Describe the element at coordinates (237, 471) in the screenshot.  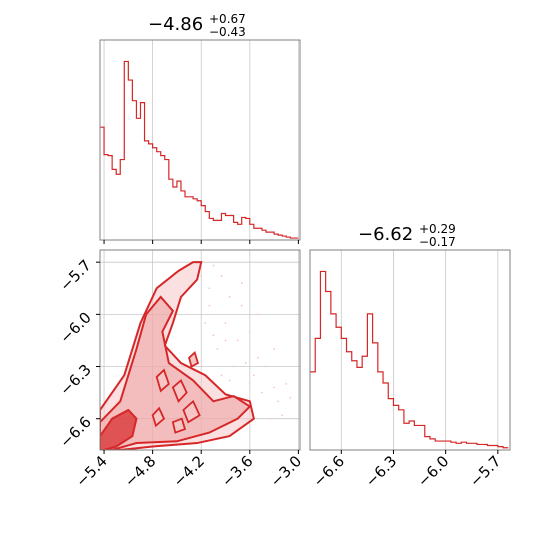
I see `joint-x-tick-label: −3.6` at that location.